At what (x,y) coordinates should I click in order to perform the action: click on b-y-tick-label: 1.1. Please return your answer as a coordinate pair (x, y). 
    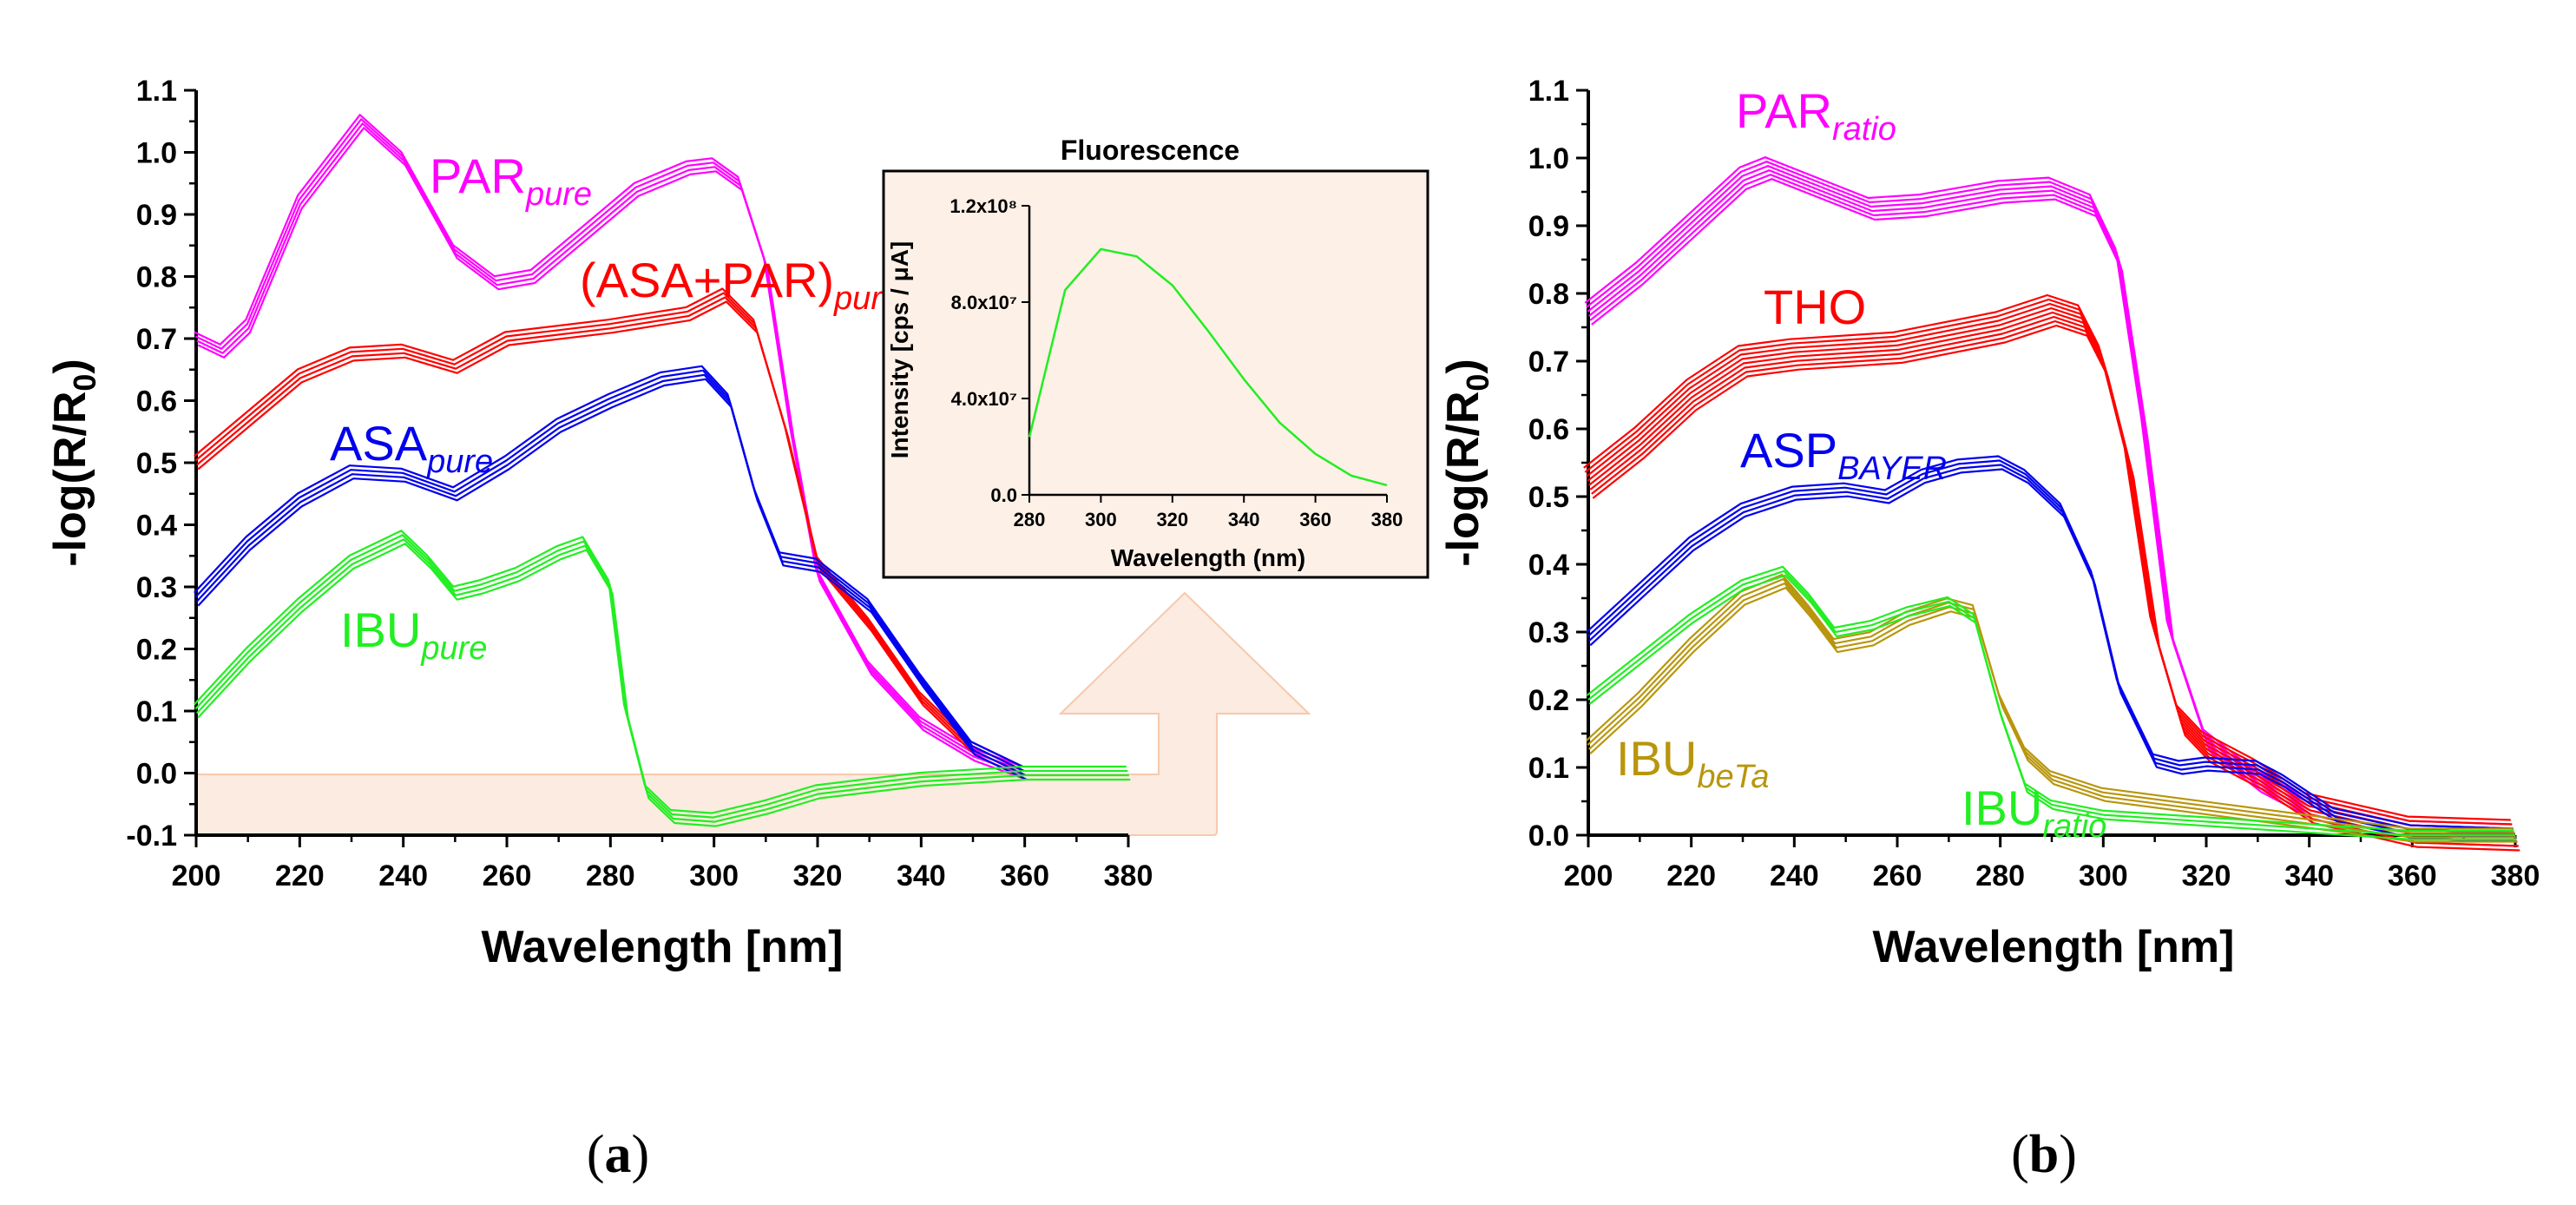
    Looking at the image, I should click on (1548, 91).